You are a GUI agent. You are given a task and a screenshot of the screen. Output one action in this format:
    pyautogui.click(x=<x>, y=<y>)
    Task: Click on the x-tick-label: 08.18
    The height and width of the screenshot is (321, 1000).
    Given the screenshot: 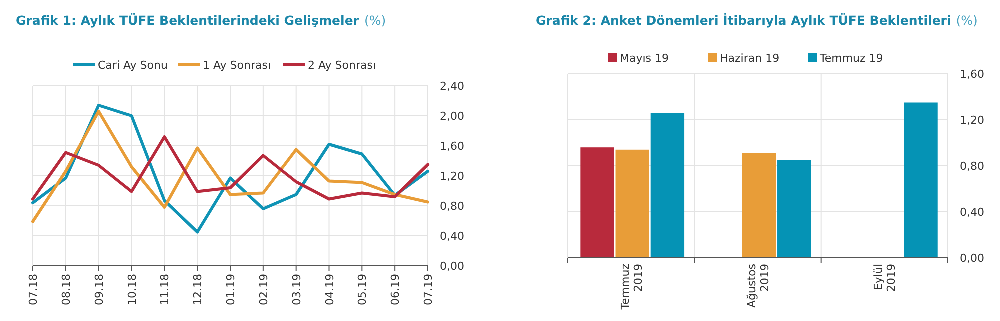 What is the action you would take?
    pyautogui.click(x=66, y=290)
    